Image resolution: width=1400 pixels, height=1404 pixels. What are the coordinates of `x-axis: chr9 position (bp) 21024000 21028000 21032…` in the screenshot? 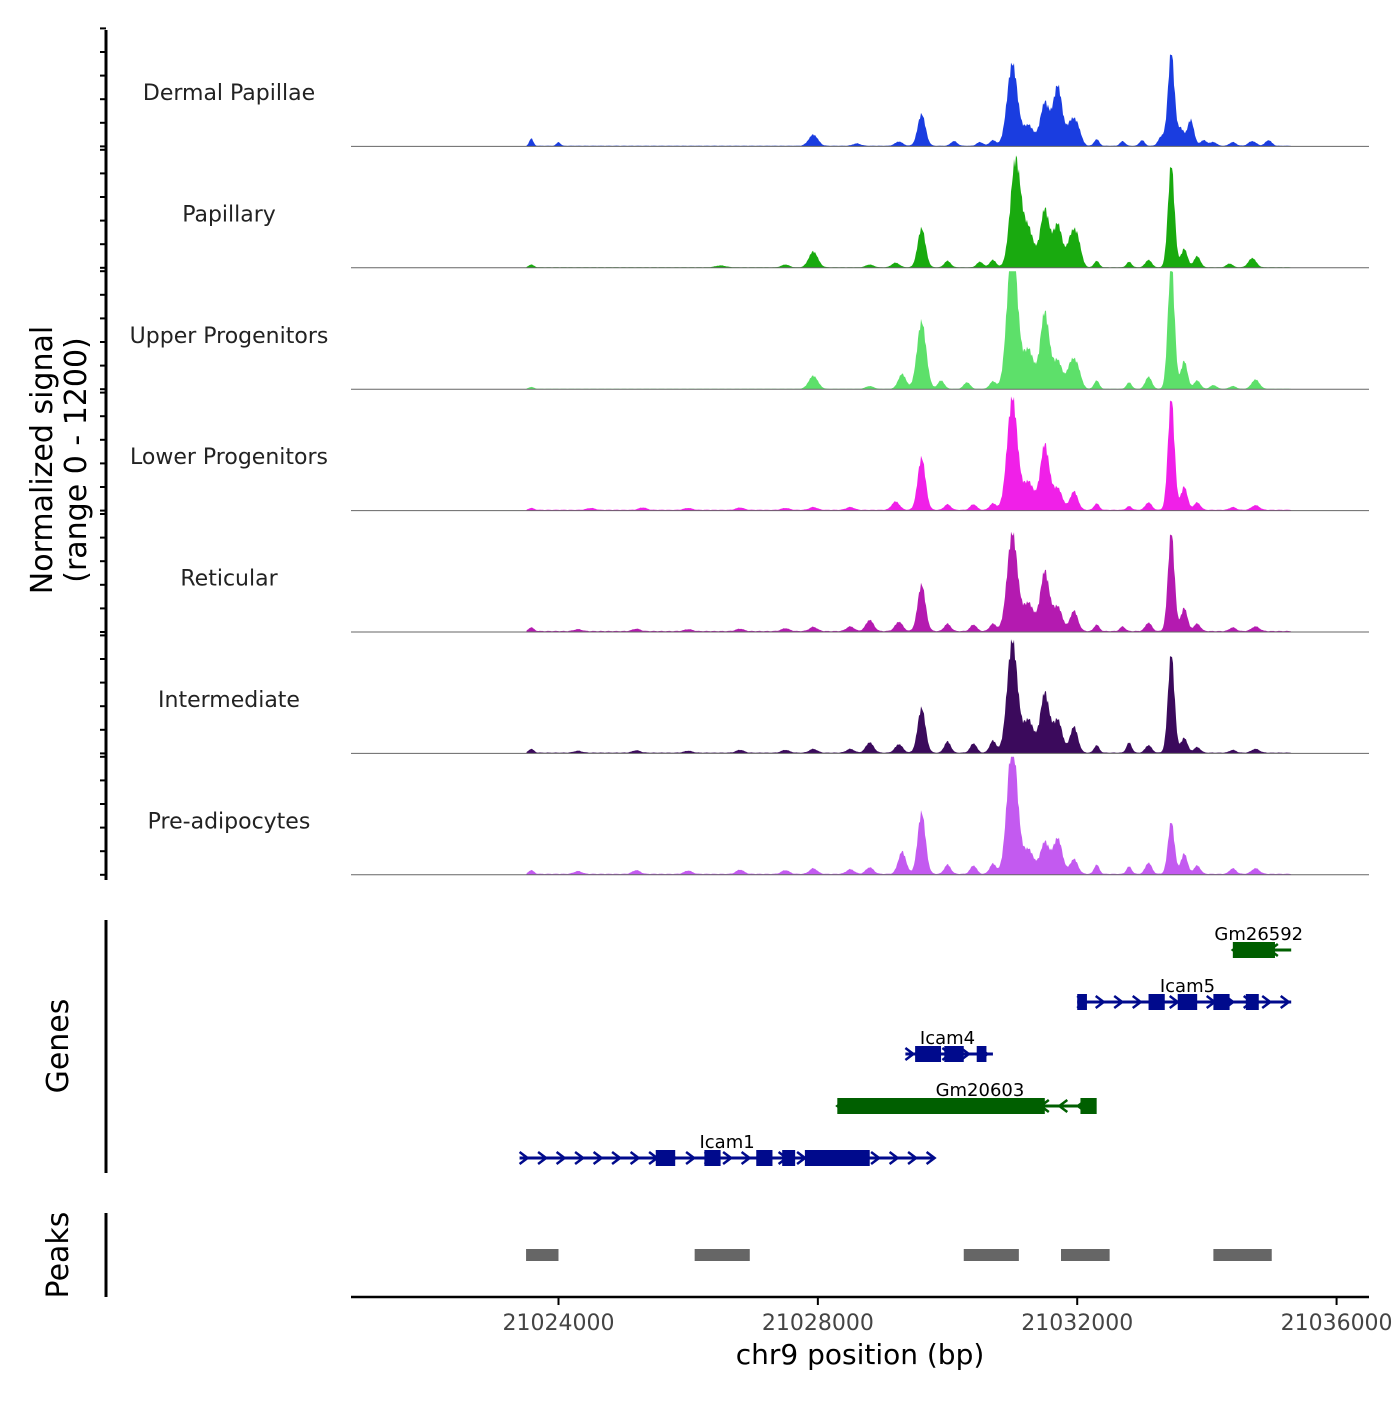 It's located at (872, 1333).